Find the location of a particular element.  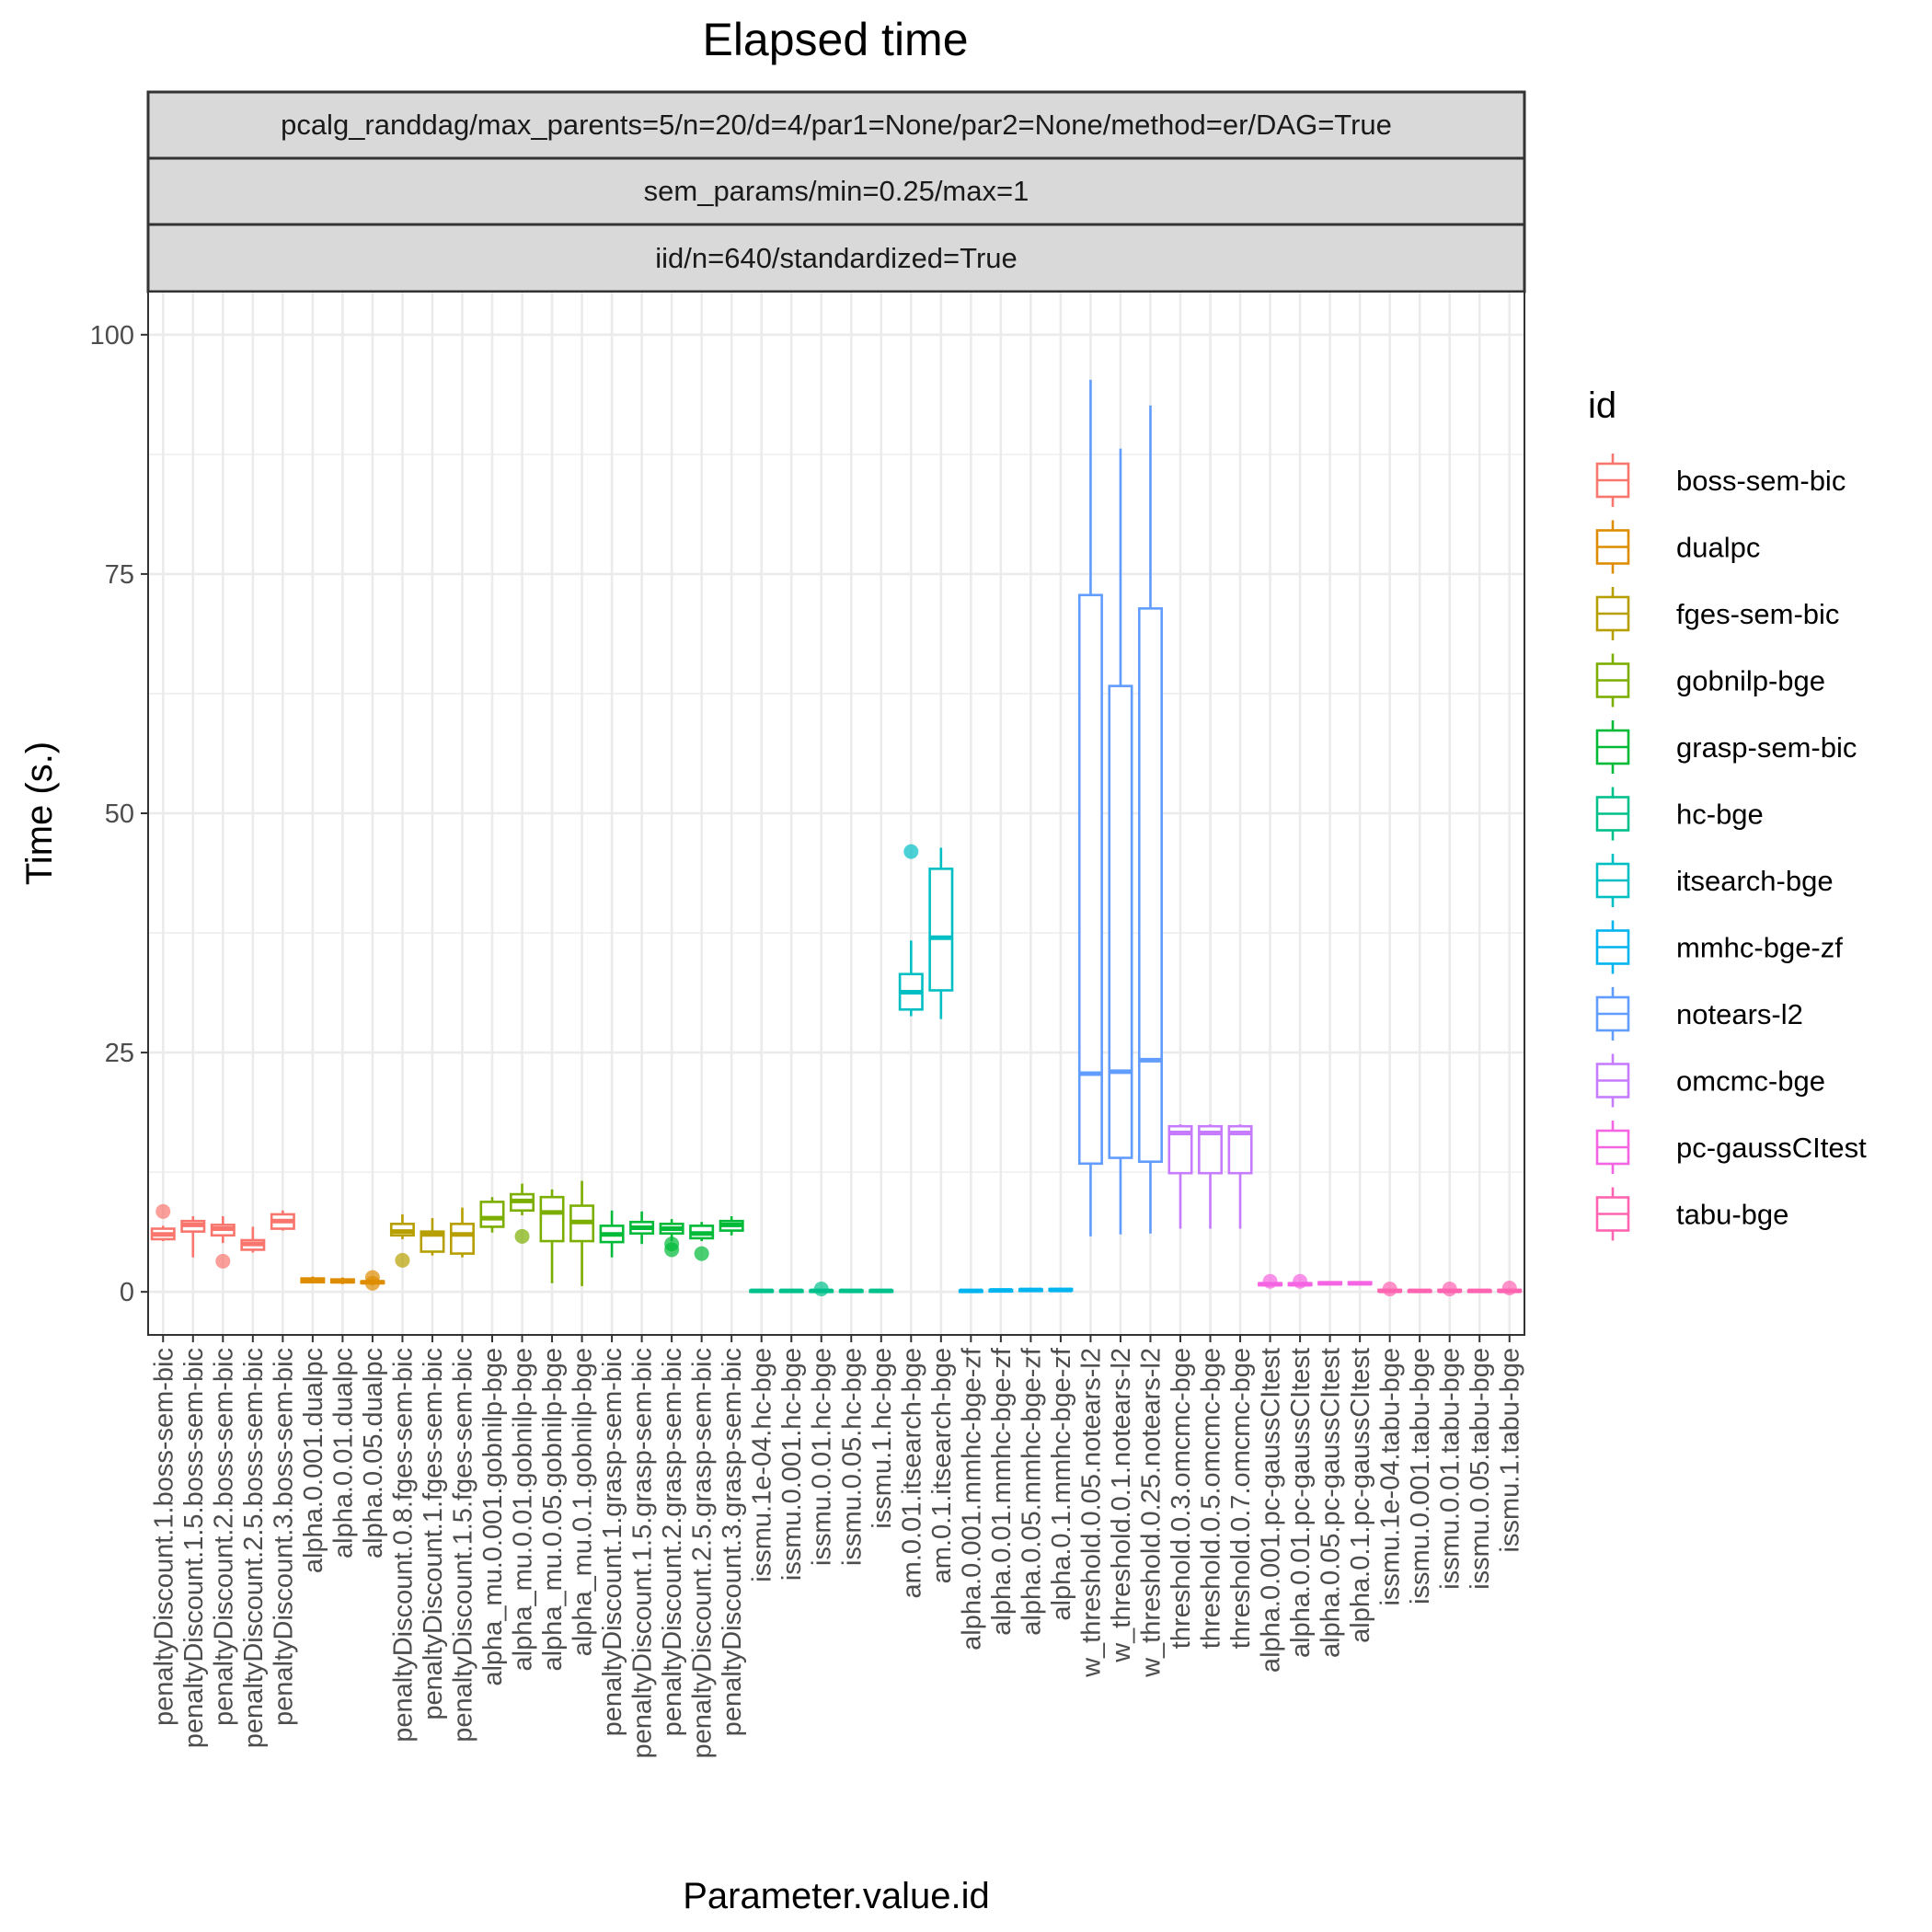

box-alpha.0.05.pc-gaussCItest is located at coordinates (1330, 1283).